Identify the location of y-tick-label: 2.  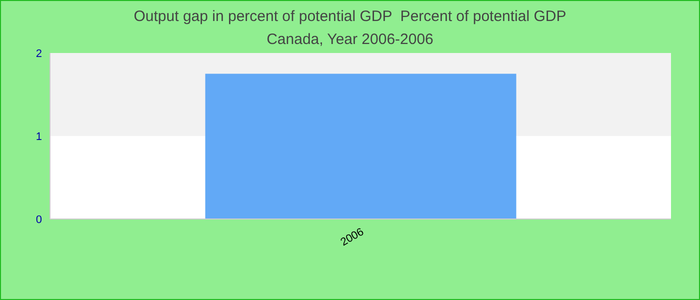
(39, 54).